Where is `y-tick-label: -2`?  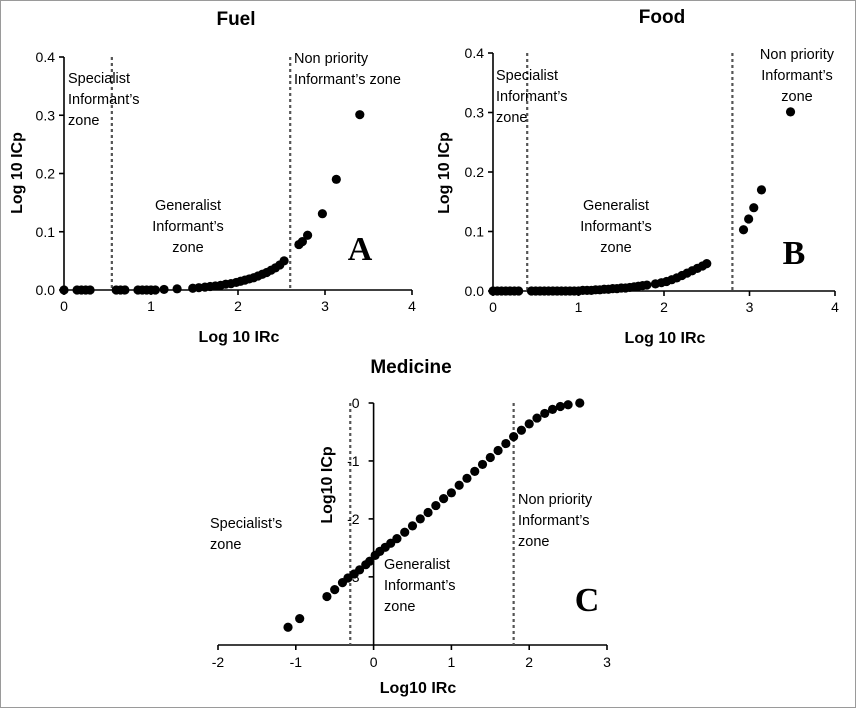 y-tick-label: -2 is located at coordinates (353, 519).